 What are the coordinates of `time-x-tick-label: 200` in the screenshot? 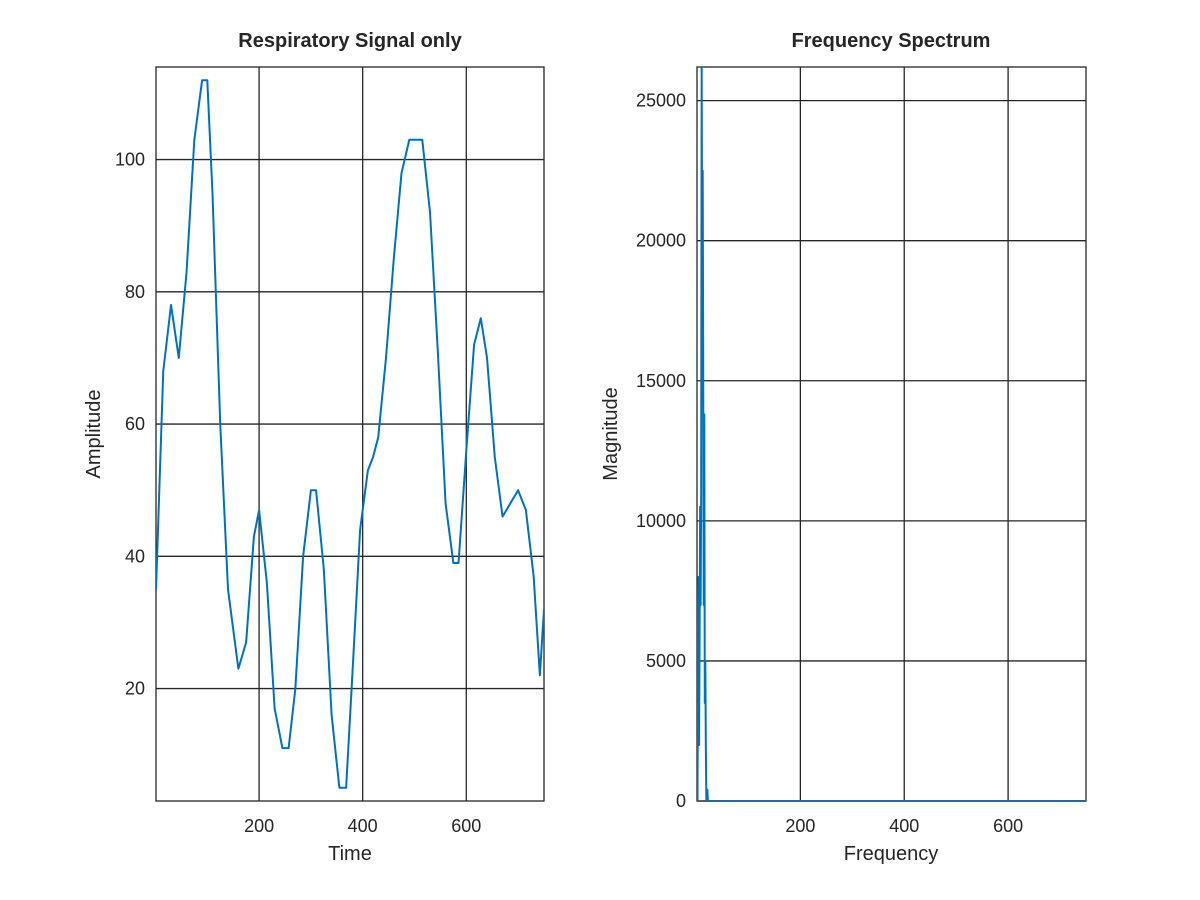 It's located at (259, 826).